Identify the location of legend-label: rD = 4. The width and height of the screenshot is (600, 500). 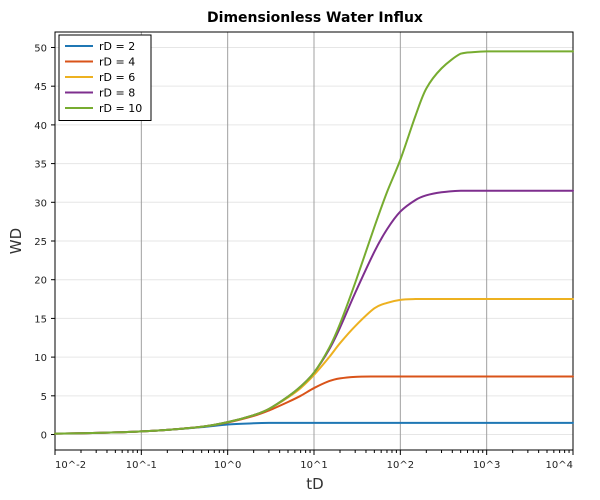
(117, 62).